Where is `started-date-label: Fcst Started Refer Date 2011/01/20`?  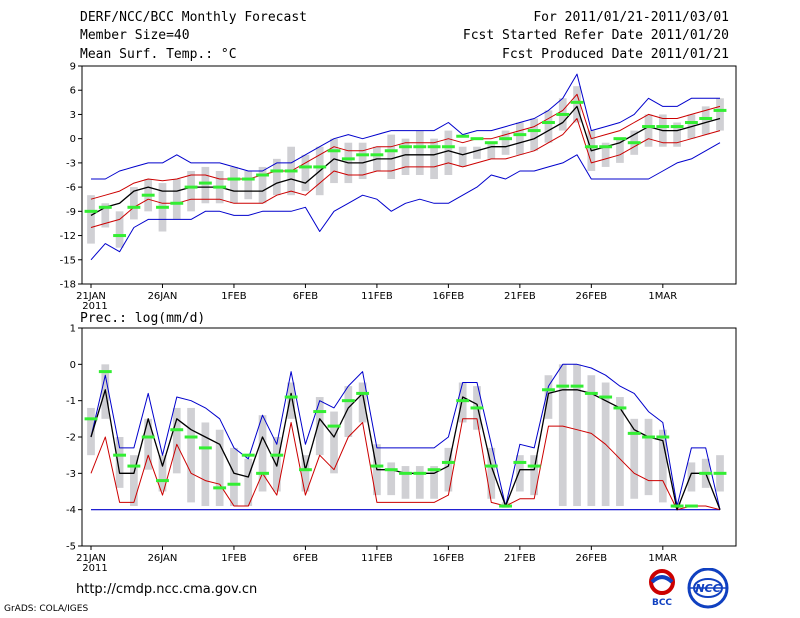
started-date-label: Fcst Started Refer Date 2011/01/20 is located at coordinates (595, 35).